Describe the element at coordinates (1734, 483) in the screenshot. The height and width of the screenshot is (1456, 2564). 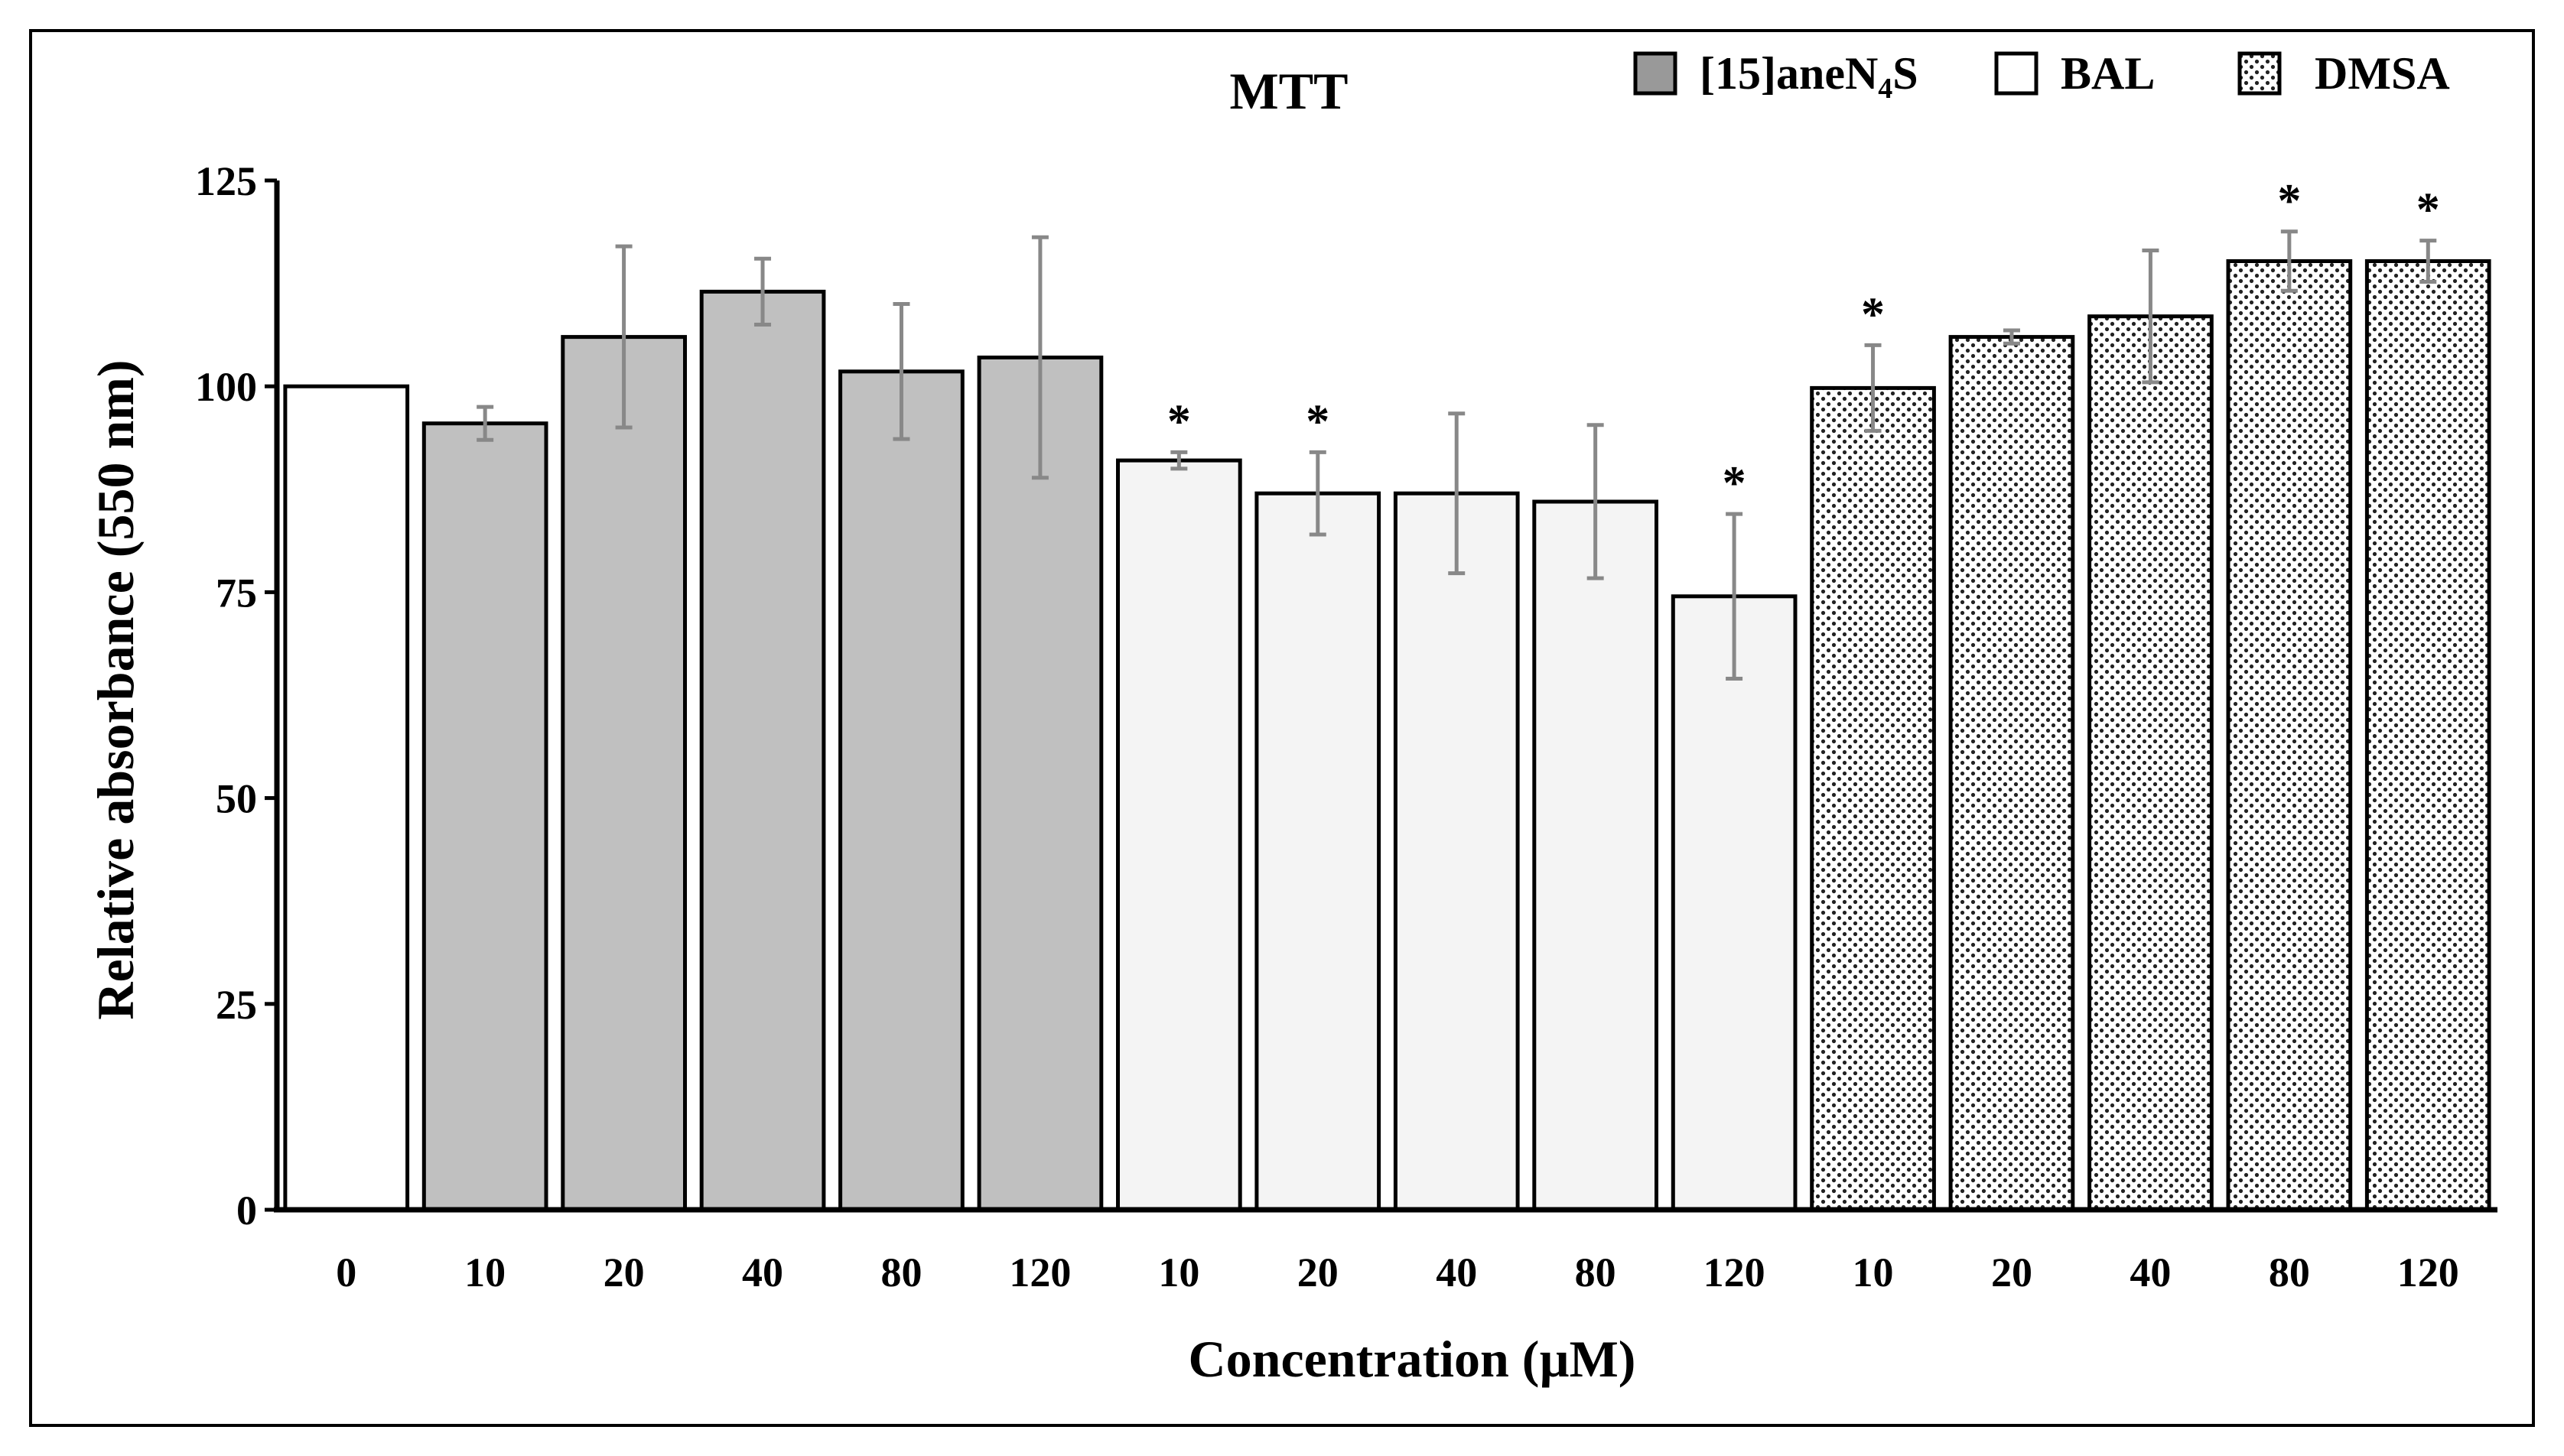
I see `significance-marker-bal-120: *` at that location.